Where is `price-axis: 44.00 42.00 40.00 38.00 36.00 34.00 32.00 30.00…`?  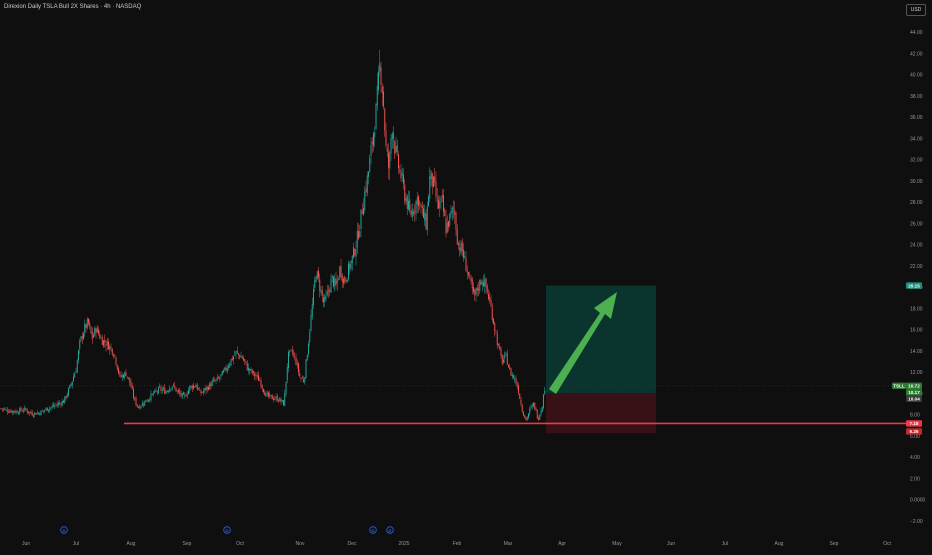
price-axis: 44.00 42.00 40.00 38.00 36.00 34.00 32.00 30.00… is located at coordinates (918, 277).